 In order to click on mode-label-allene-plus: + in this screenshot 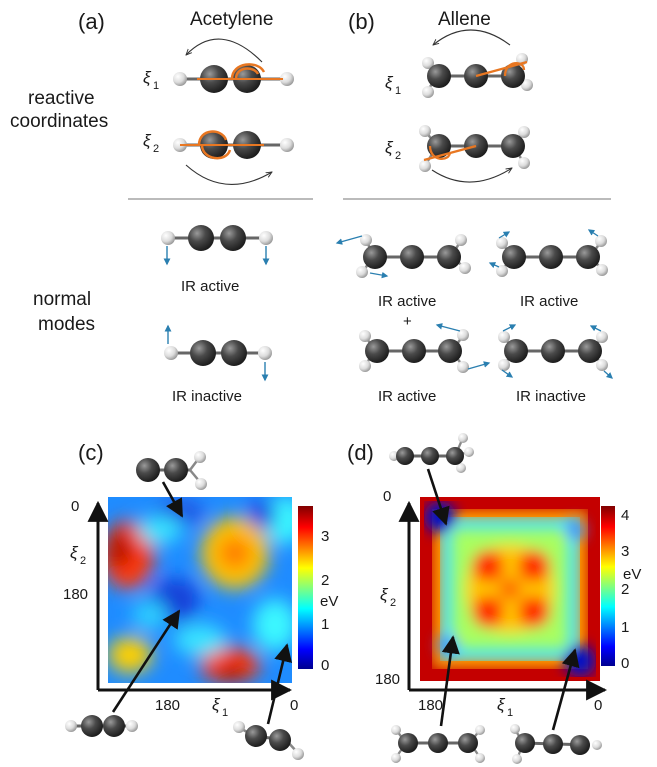, I will do `click(407, 321)`.